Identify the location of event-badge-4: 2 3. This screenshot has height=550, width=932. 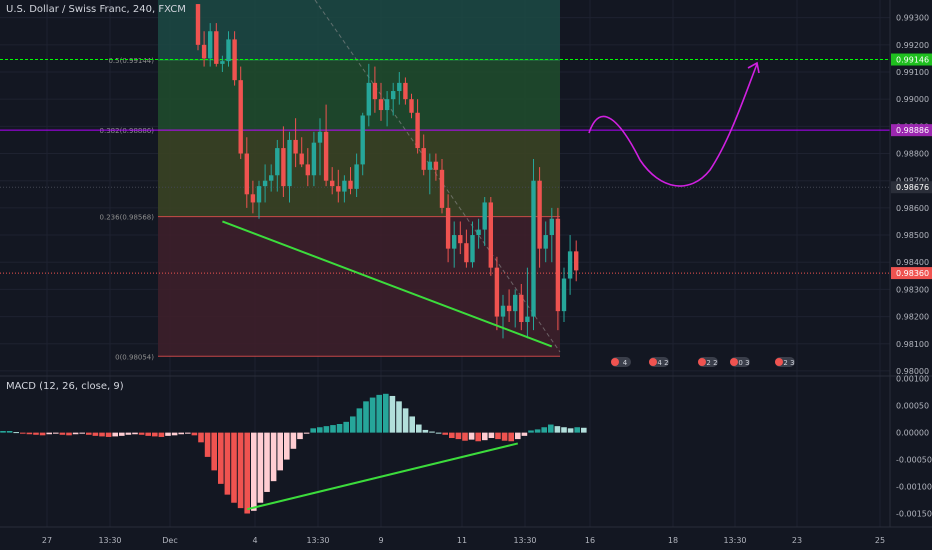
(785, 362).